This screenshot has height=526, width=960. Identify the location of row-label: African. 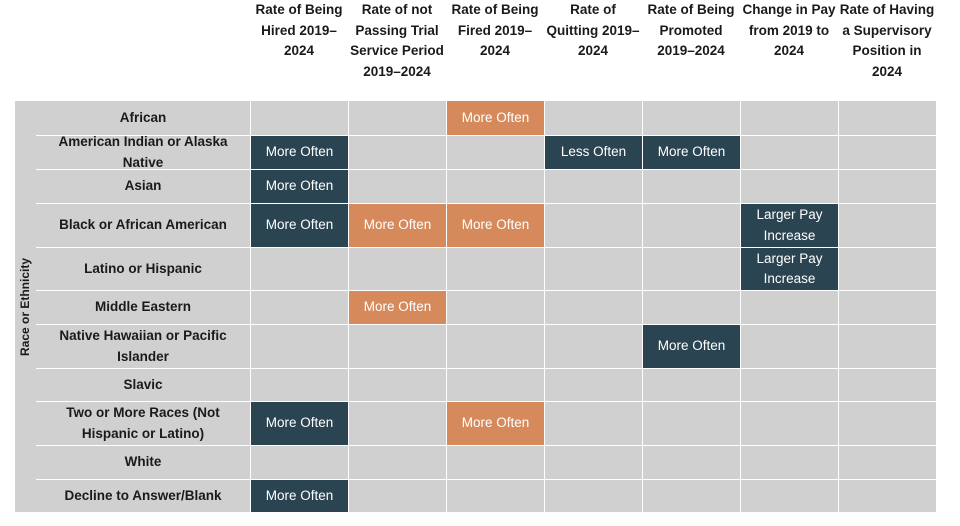
(143, 117).